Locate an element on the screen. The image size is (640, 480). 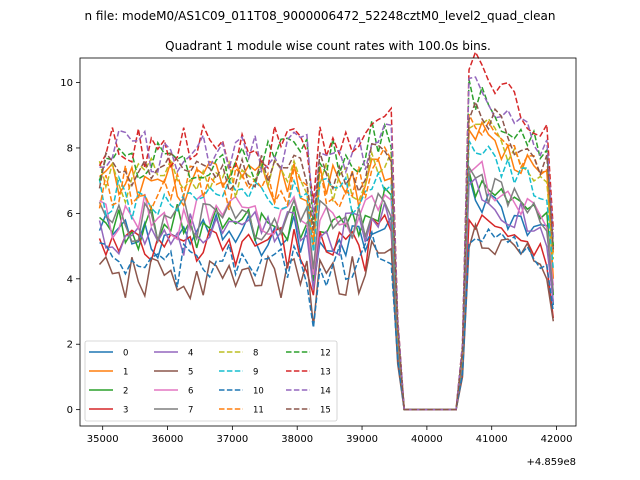
x-tick-label: 42000 is located at coordinates (557, 439).